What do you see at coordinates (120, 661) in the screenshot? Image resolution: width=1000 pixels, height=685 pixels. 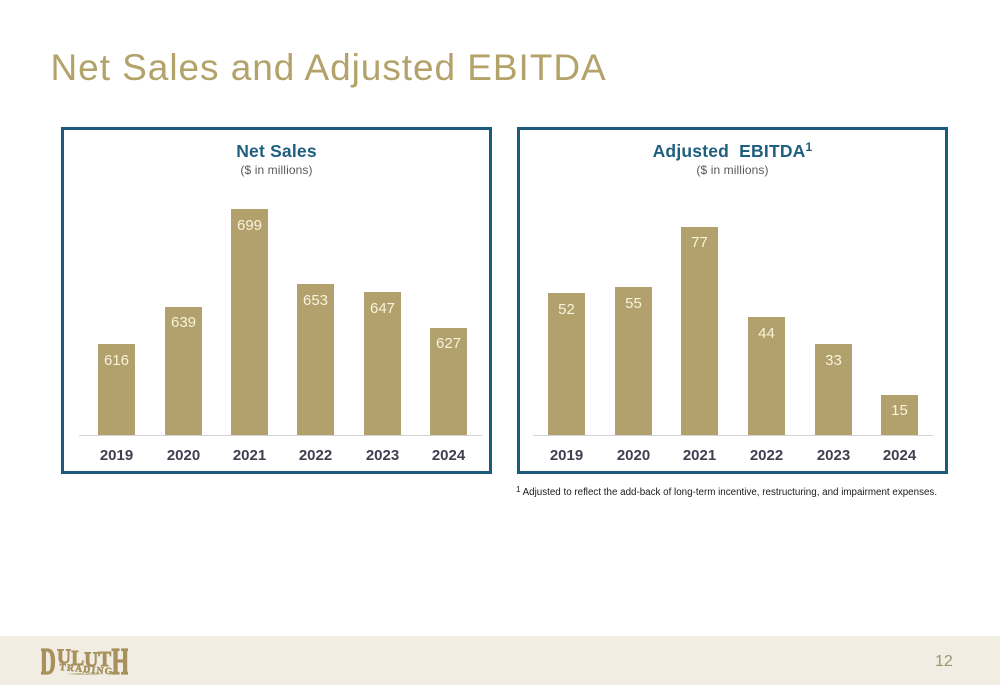 I see `svg-text: H` at bounding box center [120, 661].